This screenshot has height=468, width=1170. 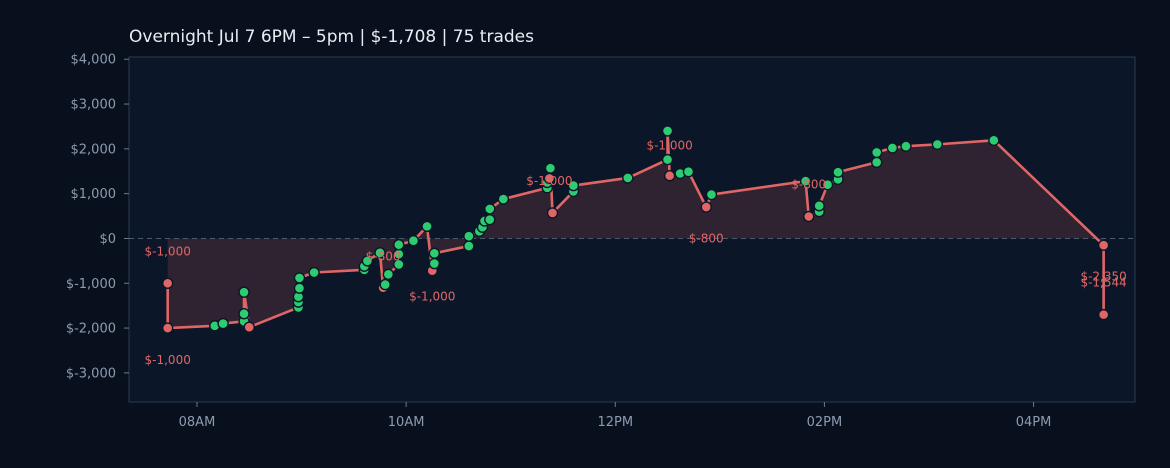 I want to click on y-tick-label: $4,000, so click(x=94, y=60).